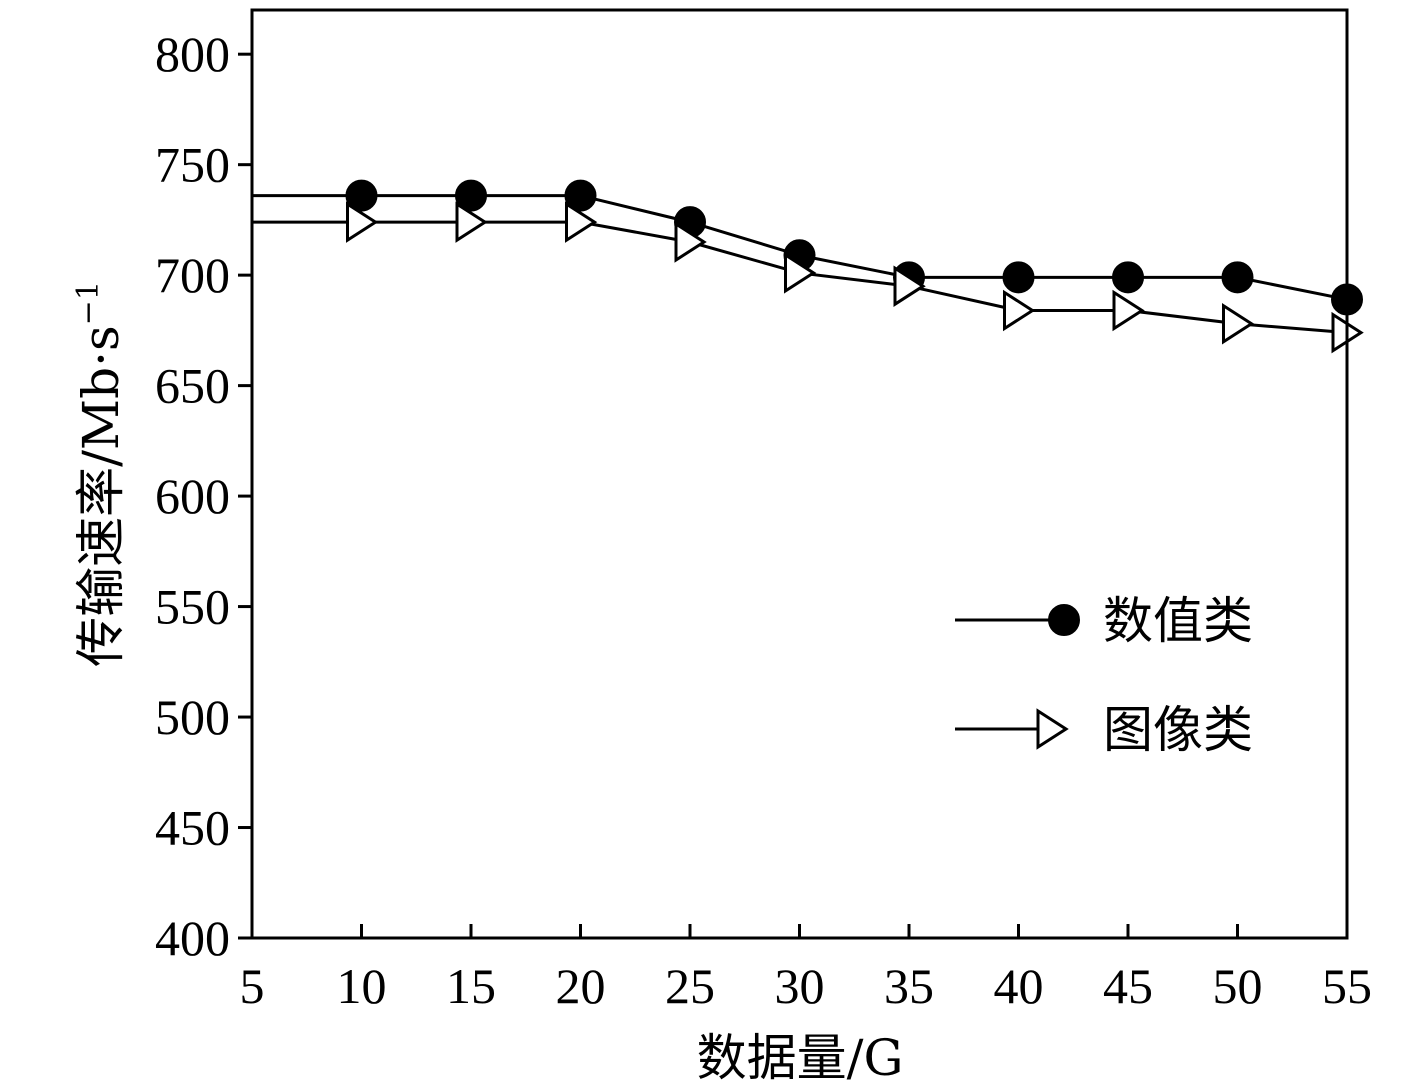 This screenshot has width=1417, height=1087. What do you see at coordinates (1347, 986) in the screenshot?
I see `x-tick-label: 55` at bounding box center [1347, 986].